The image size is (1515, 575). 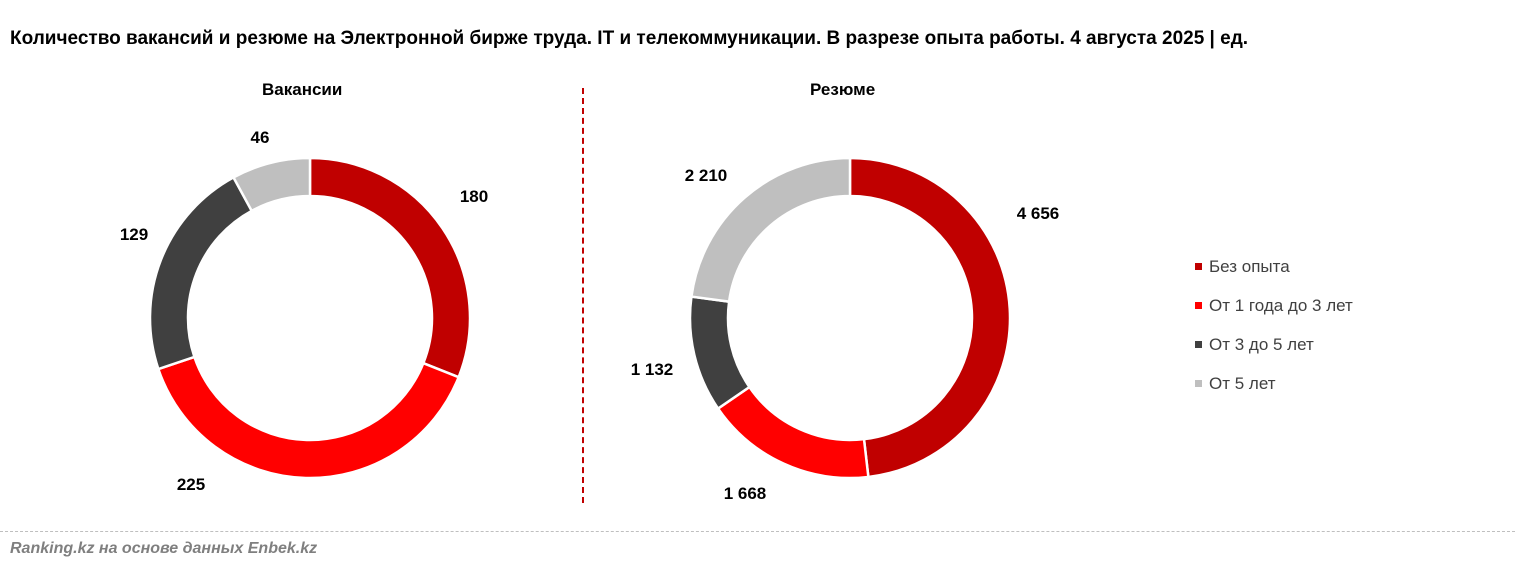 I want to click on legend-item-over-5-years: От 5 лет, so click(x=1274, y=383).